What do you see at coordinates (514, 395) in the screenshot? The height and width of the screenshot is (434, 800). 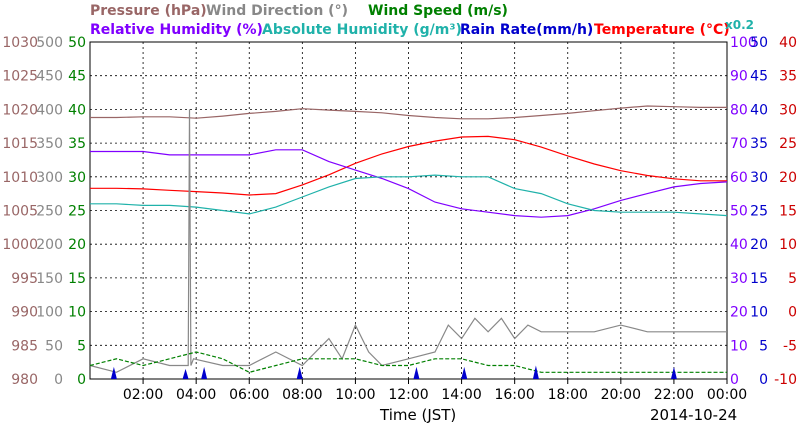 I see `x-tick-label: 16:00` at bounding box center [514, 395].